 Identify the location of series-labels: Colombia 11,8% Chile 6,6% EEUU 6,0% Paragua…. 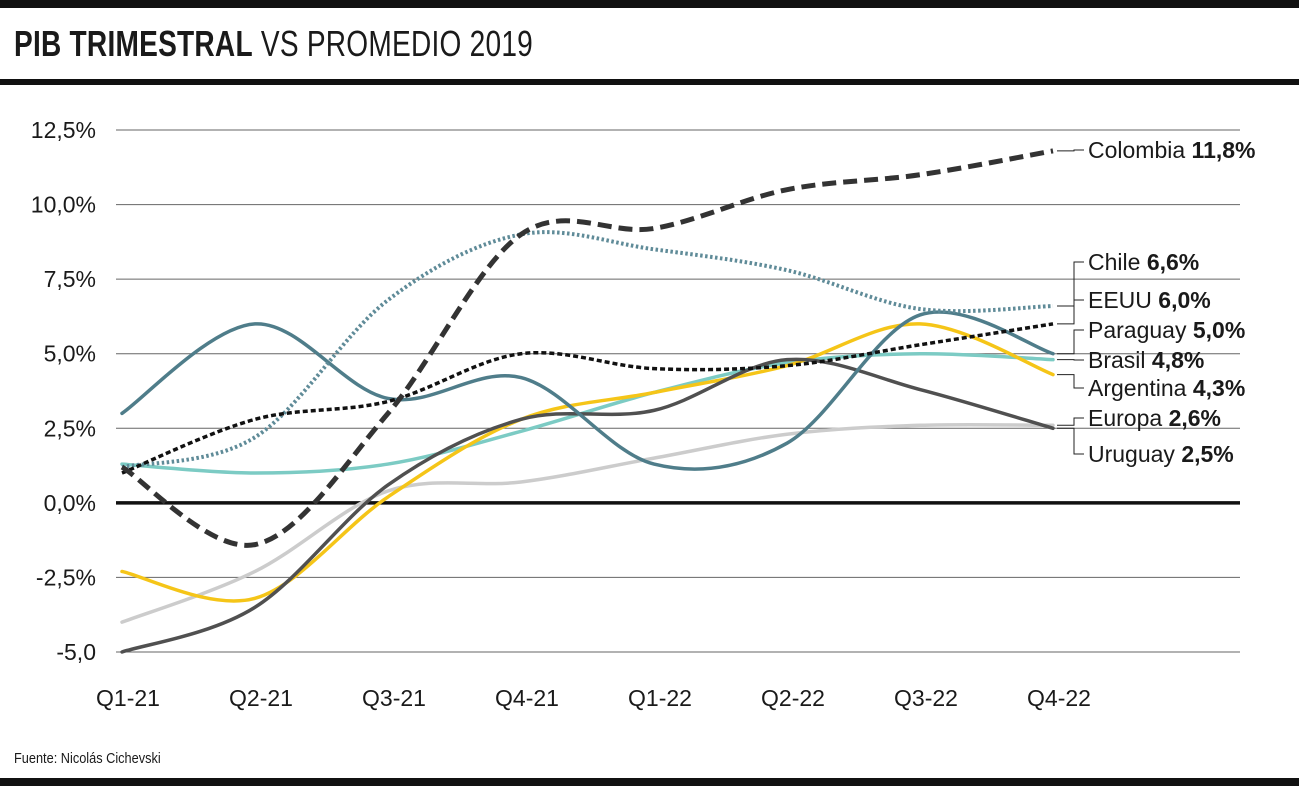
(1156, 302).